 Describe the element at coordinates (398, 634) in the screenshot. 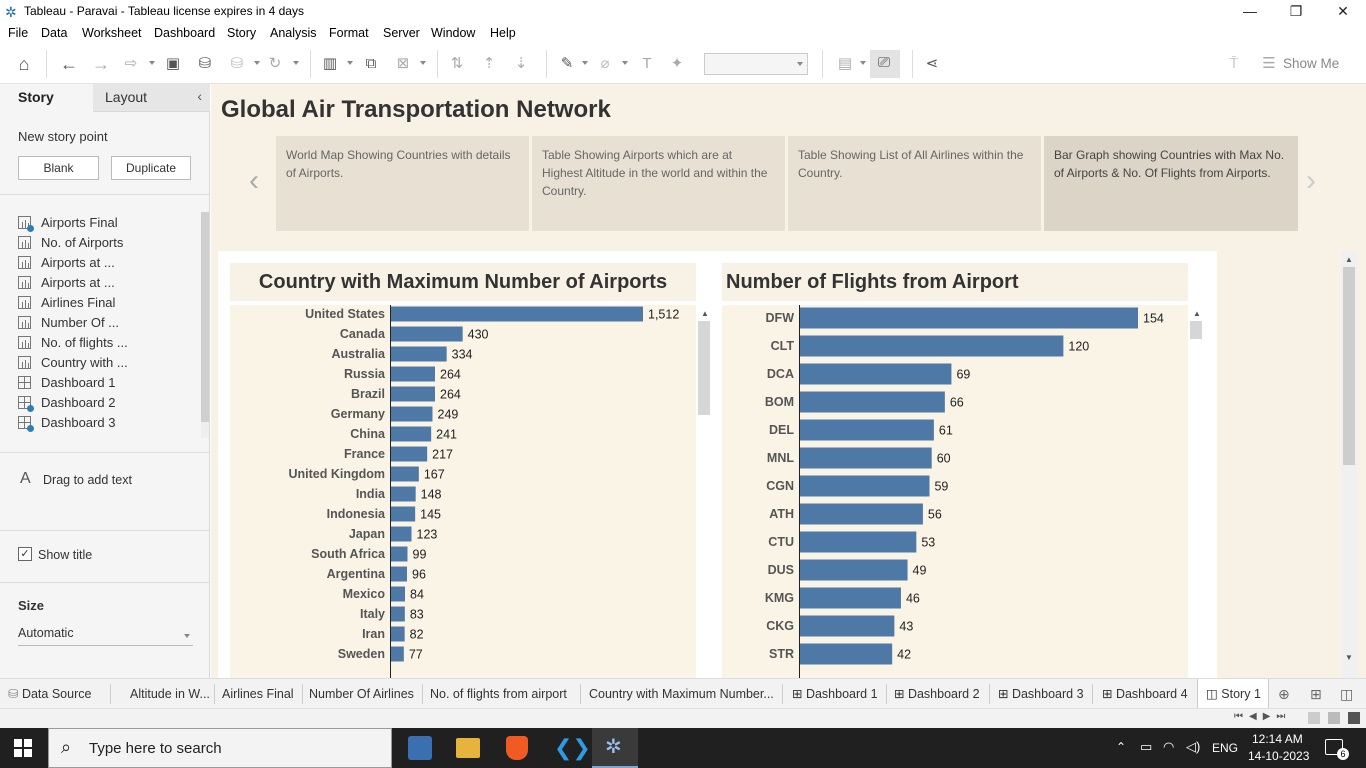

I see `bar-iran` at that location.